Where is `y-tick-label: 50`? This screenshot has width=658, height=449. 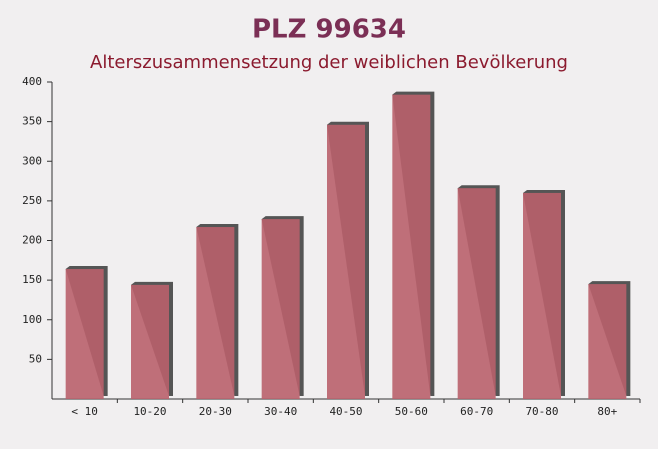 y-tick-label: 50 is located at coordinates (35, 358).